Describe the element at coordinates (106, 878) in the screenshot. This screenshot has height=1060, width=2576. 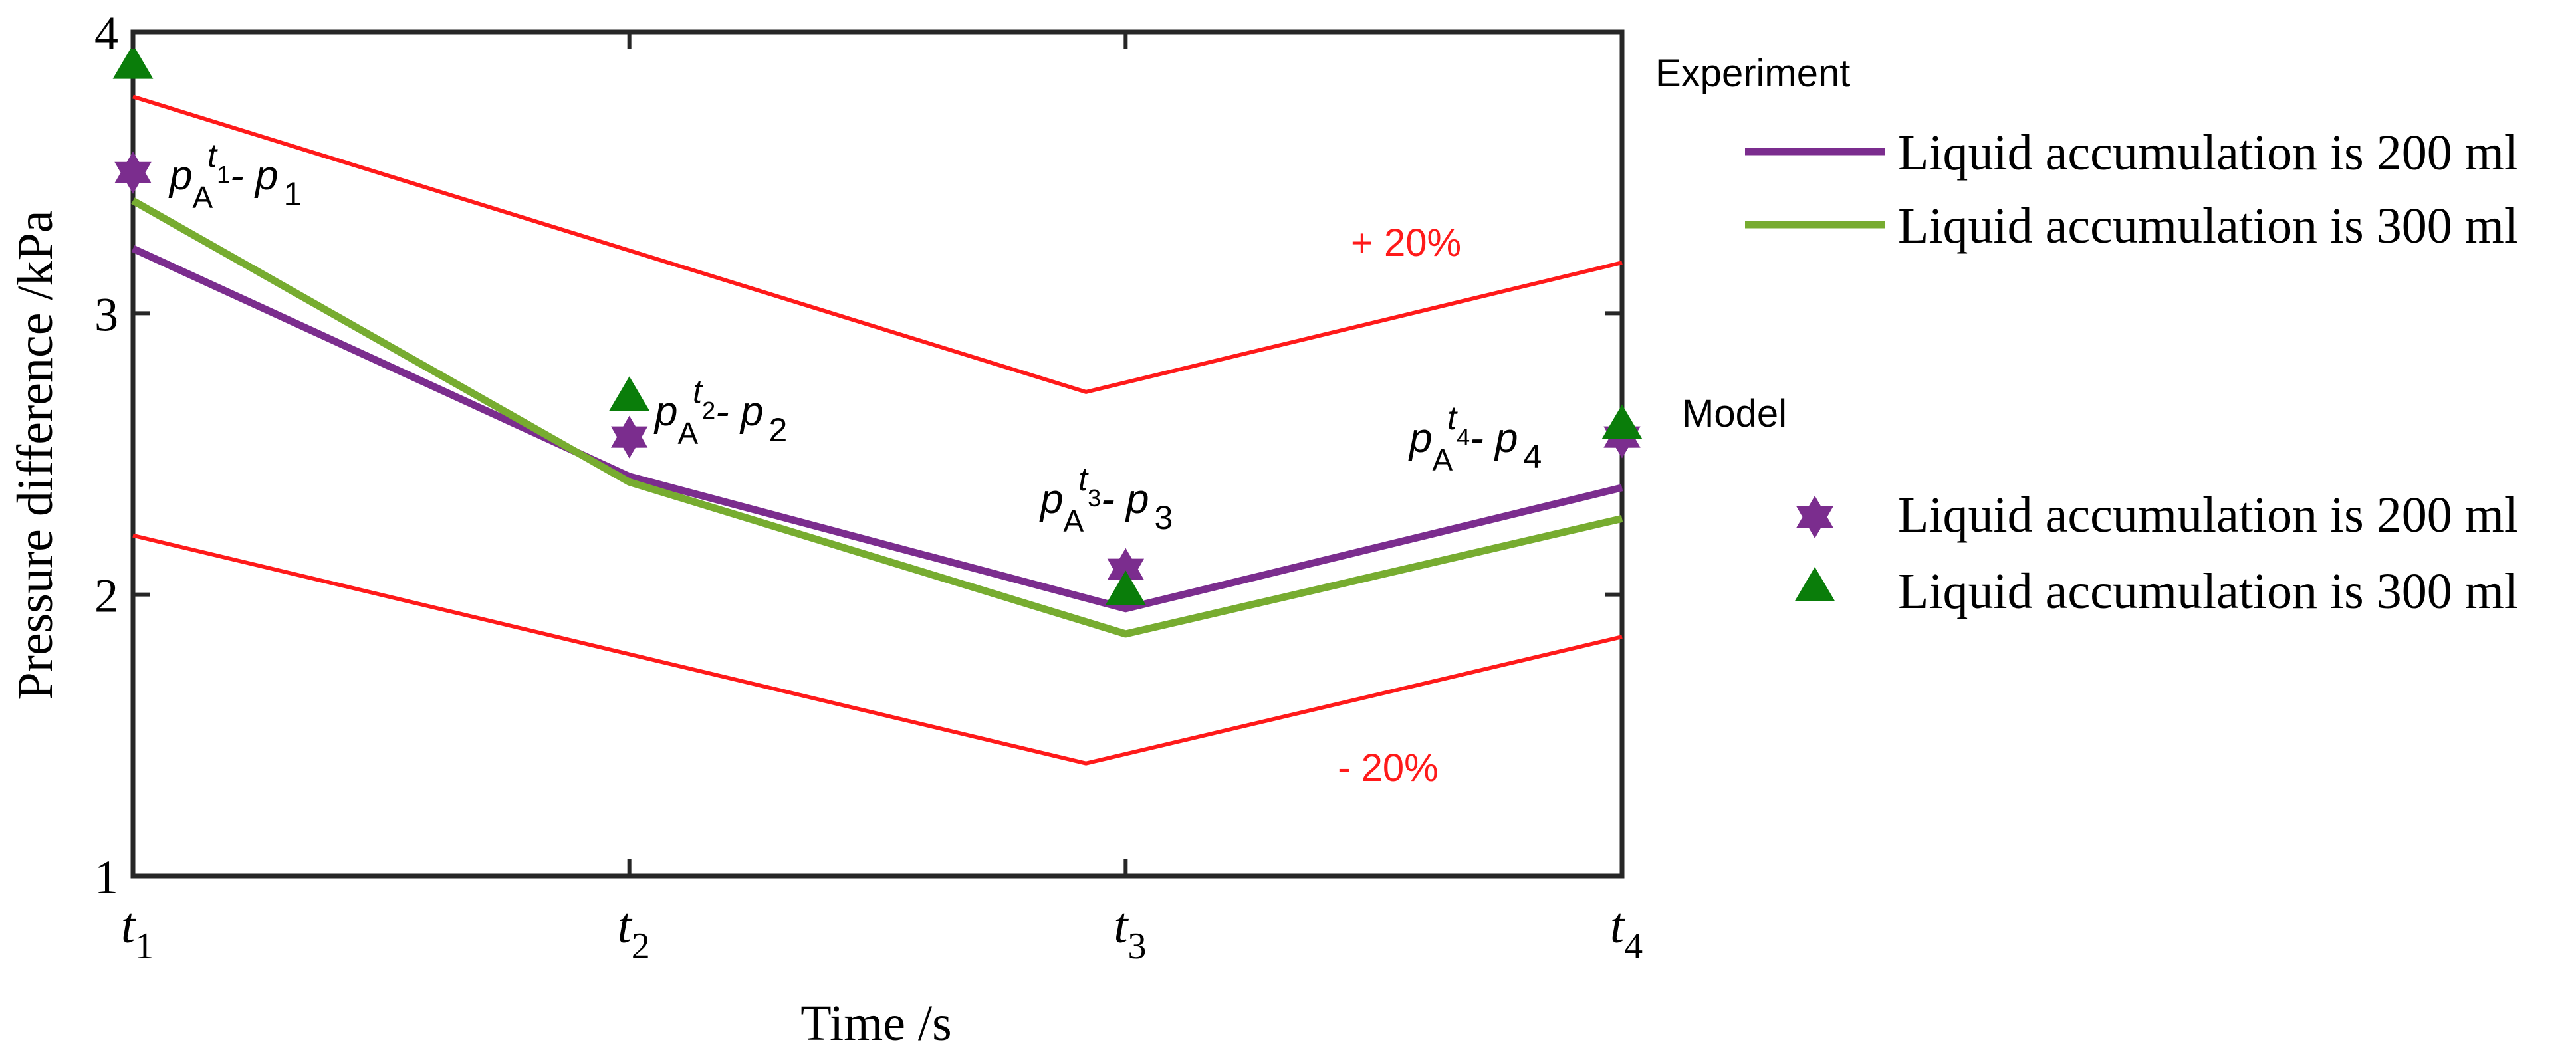
I see `y-tick-label: 1` at that location.